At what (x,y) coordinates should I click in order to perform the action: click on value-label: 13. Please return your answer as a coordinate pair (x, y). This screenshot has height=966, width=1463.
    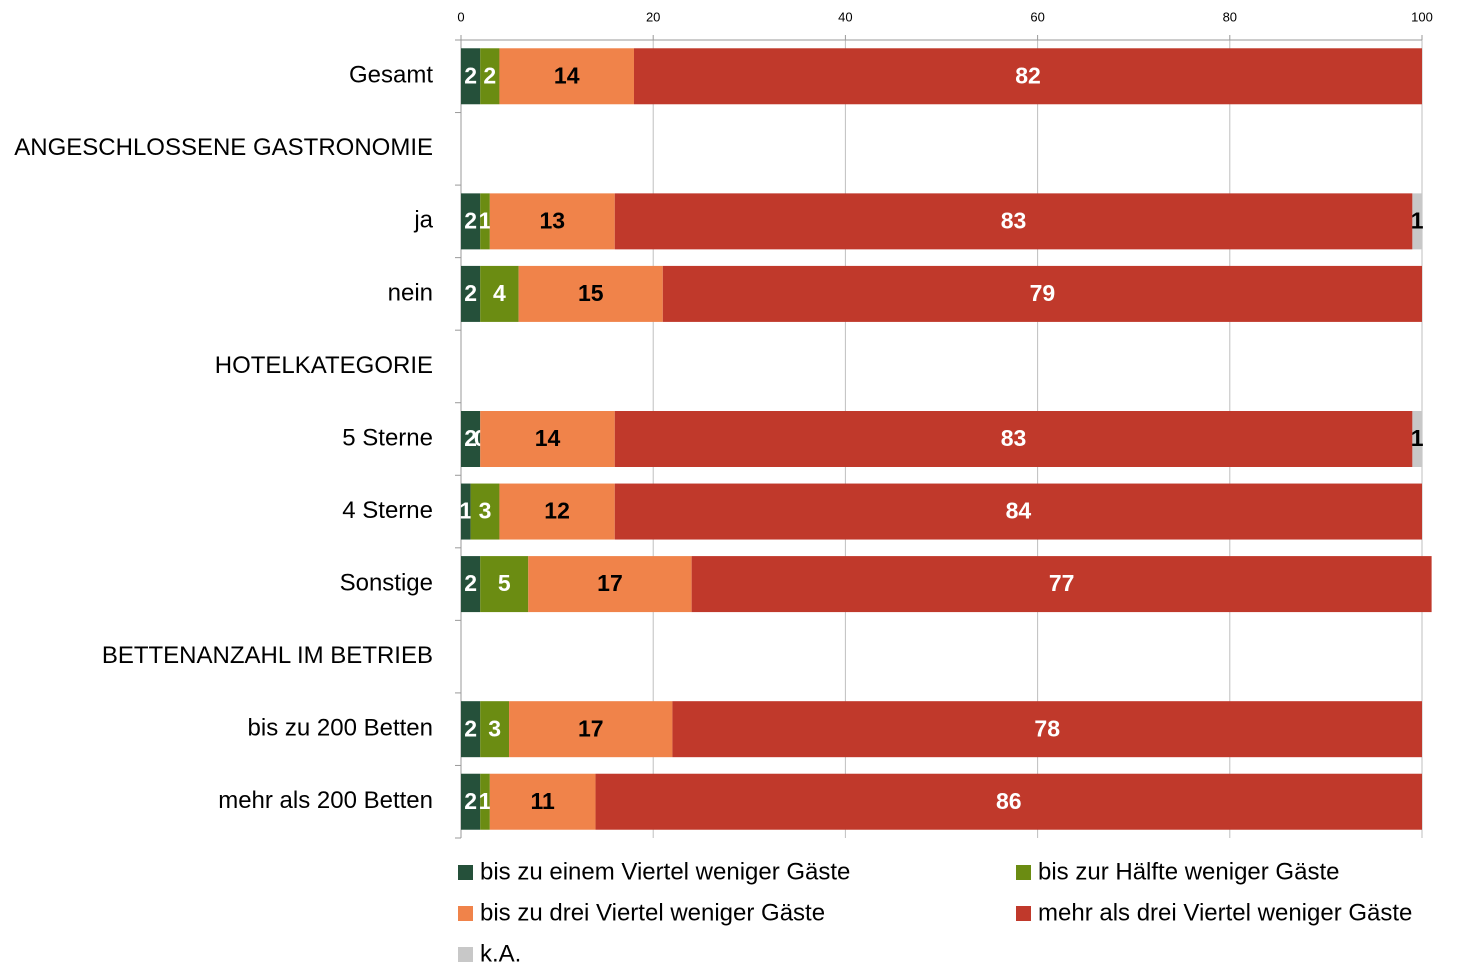
    Looking at the image, I should click on (552, 220).